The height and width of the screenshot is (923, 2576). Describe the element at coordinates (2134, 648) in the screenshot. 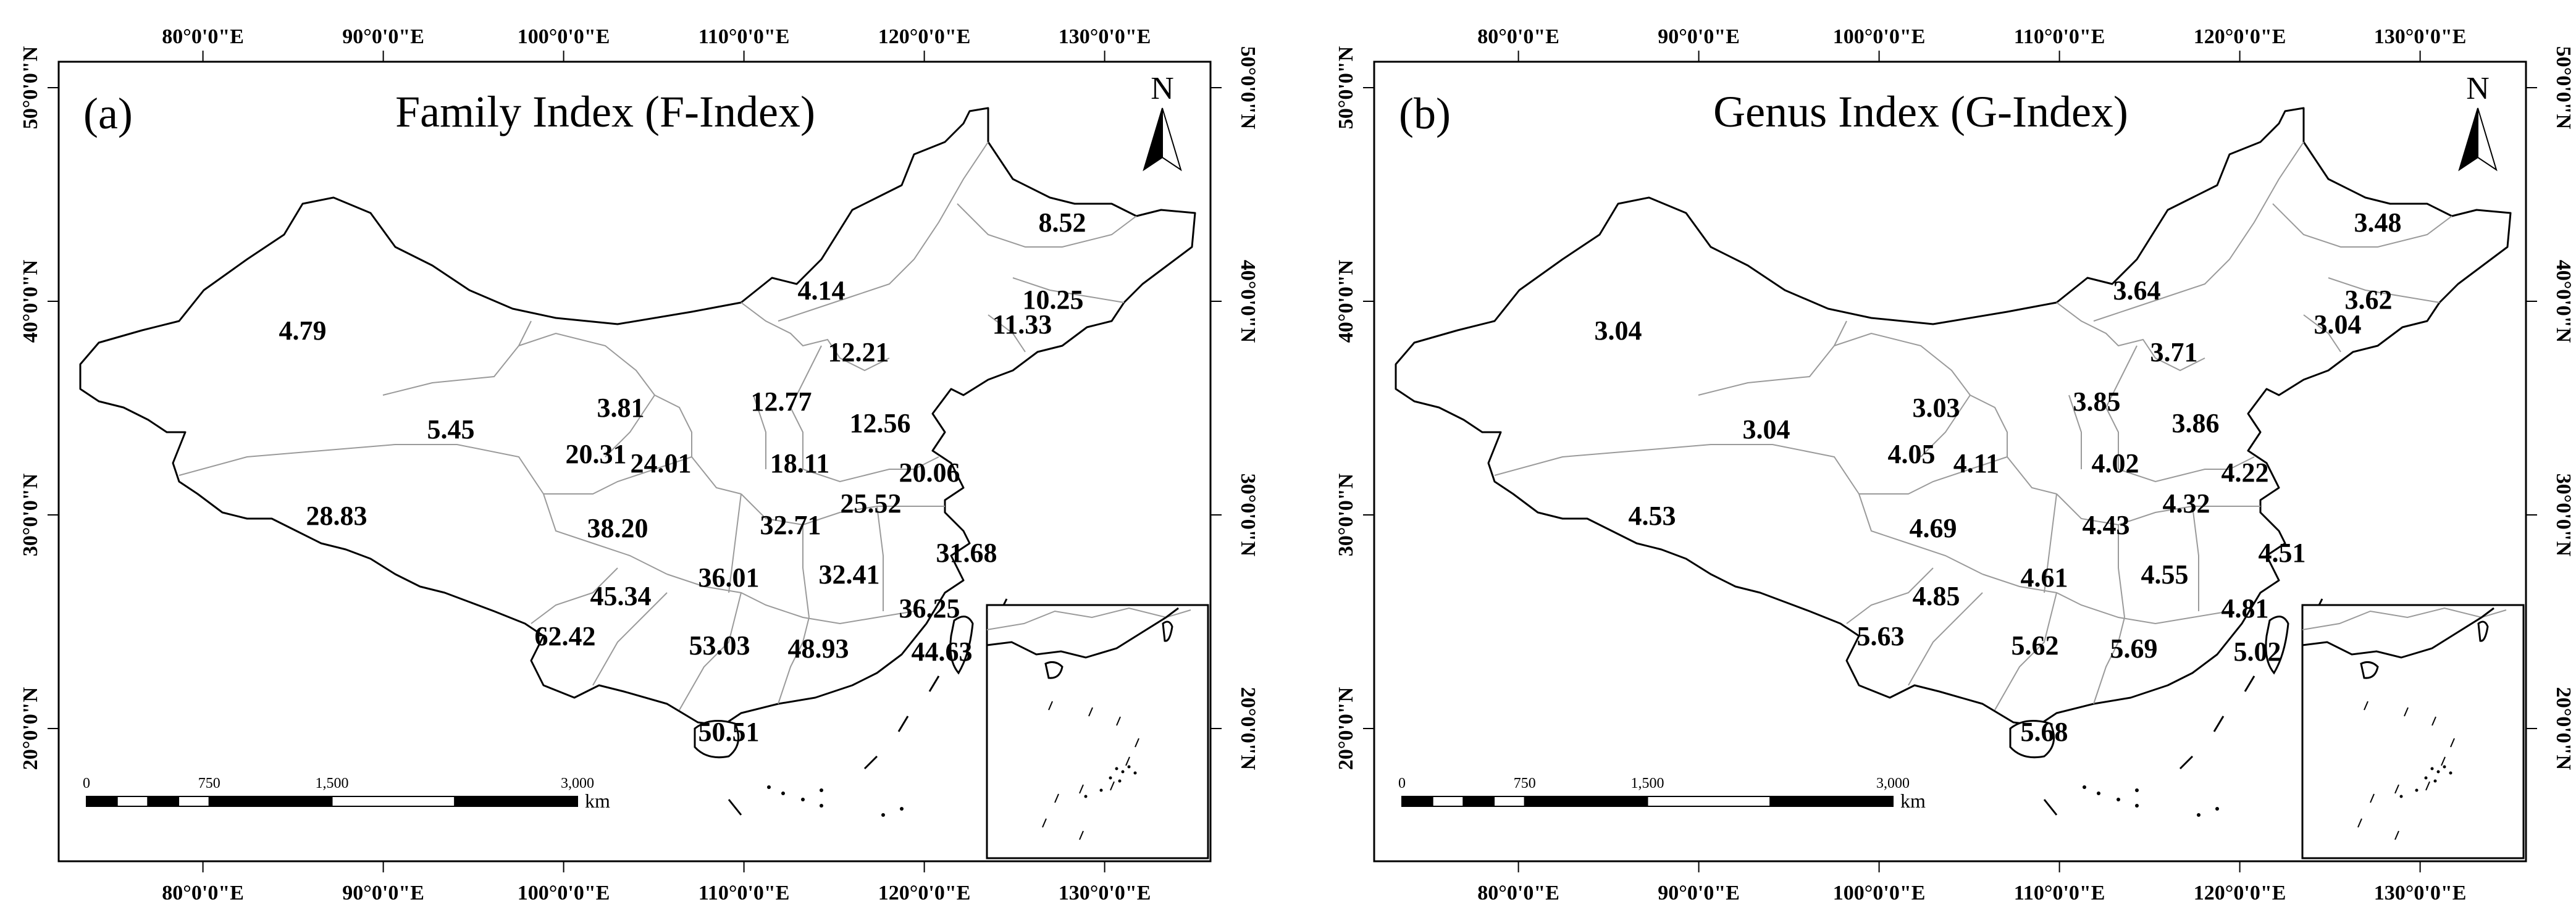

I see `region-value-label: 5.69` at that location.